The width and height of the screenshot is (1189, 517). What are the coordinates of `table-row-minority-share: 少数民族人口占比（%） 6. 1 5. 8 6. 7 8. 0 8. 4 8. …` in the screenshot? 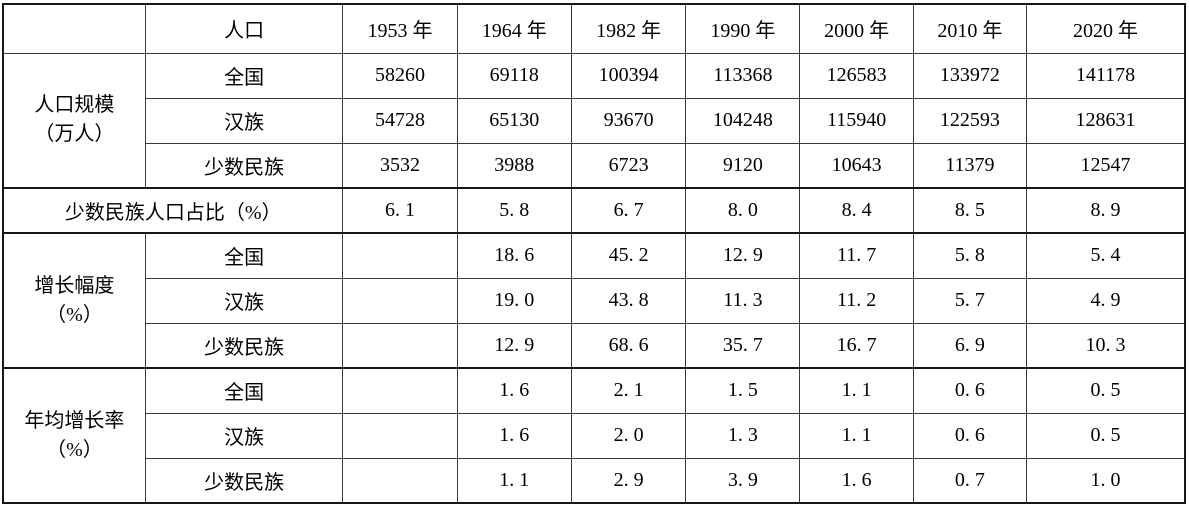 It's located at (594, 210).